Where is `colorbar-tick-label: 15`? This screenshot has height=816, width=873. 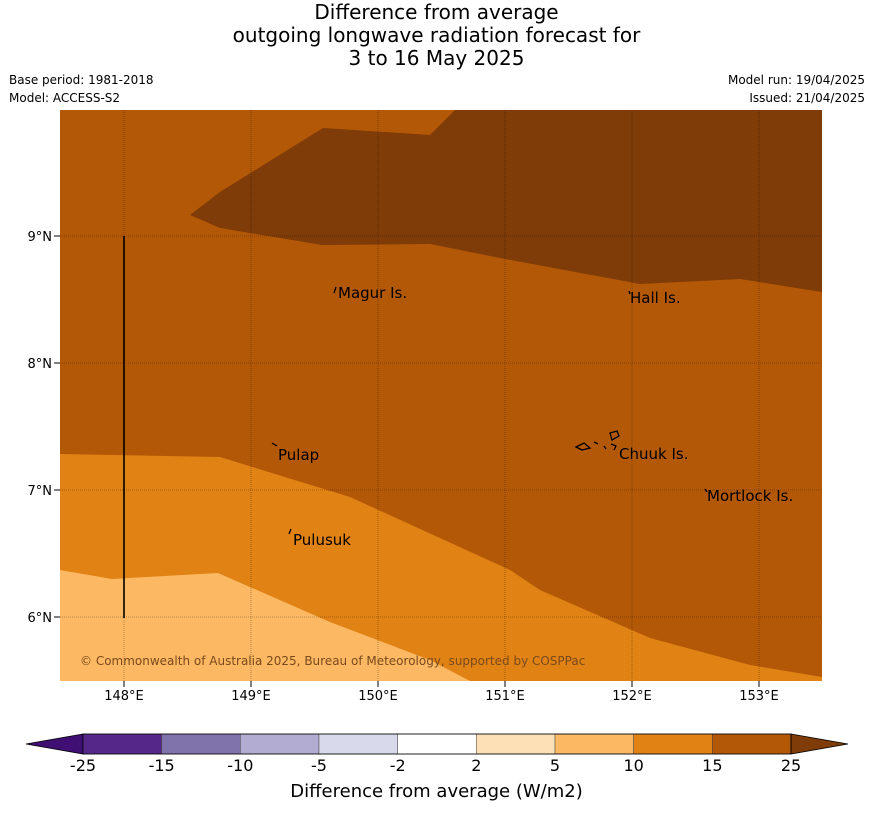
colorbar-tick-label: 15 is located at coordinates (712, 765).